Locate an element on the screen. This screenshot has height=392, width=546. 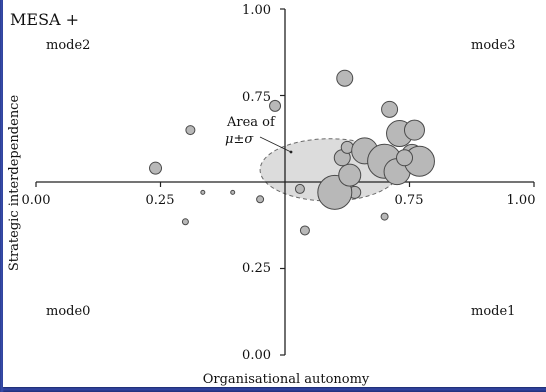
chart-title: MESA + is located at coordinates (44, 19).